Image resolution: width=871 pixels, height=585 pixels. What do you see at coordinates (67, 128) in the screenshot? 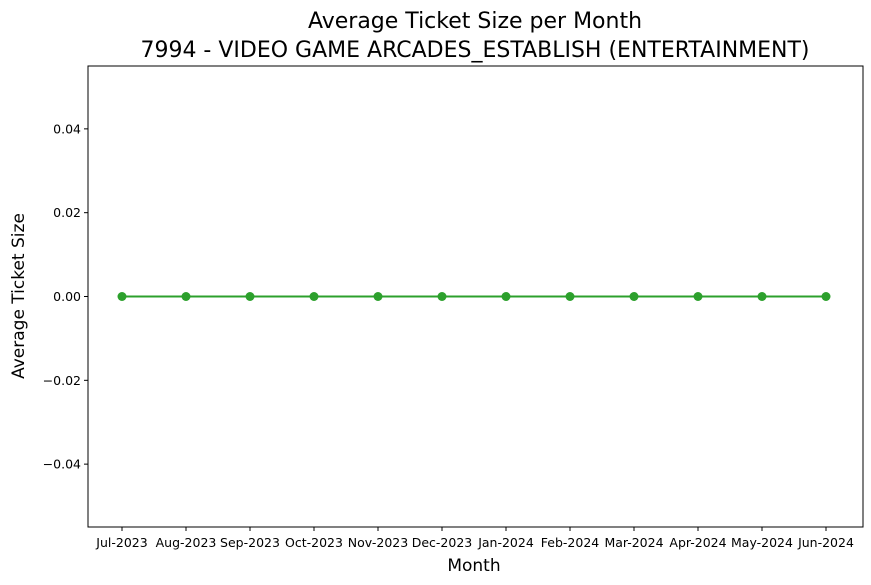
I see `y-tick-label-4: 0.04` at bounding box center [67, 128].